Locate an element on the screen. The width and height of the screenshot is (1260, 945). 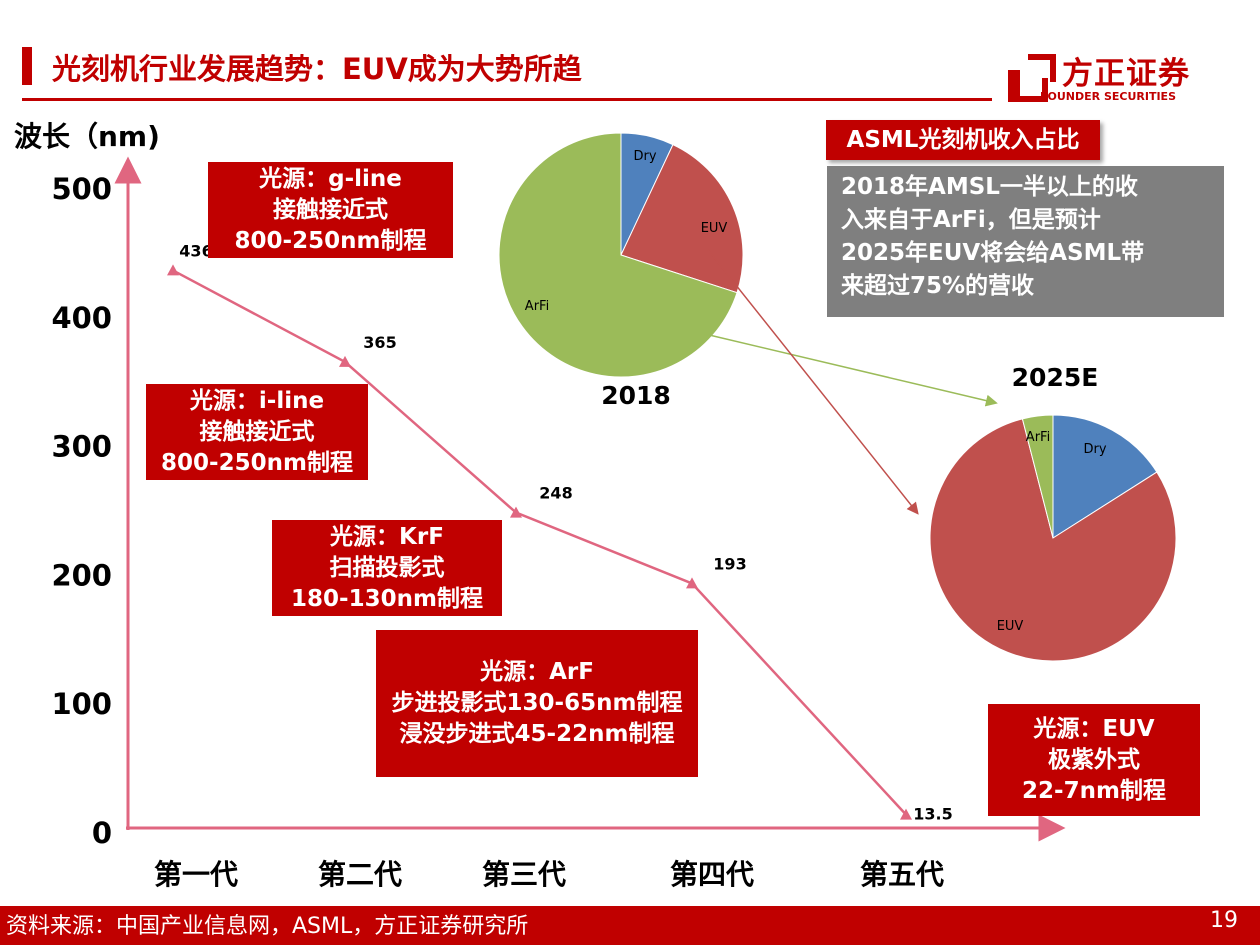
annotation-euv-process: 22-7nm制程 is located at coordinates (1094, 790).